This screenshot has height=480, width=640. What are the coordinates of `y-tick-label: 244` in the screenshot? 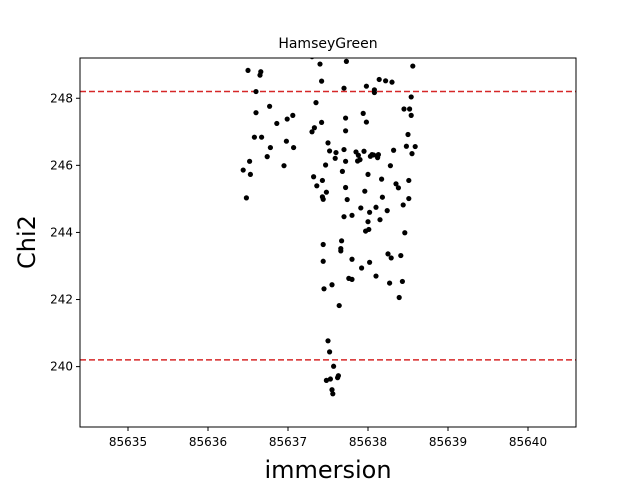 It's located at (61, 232).